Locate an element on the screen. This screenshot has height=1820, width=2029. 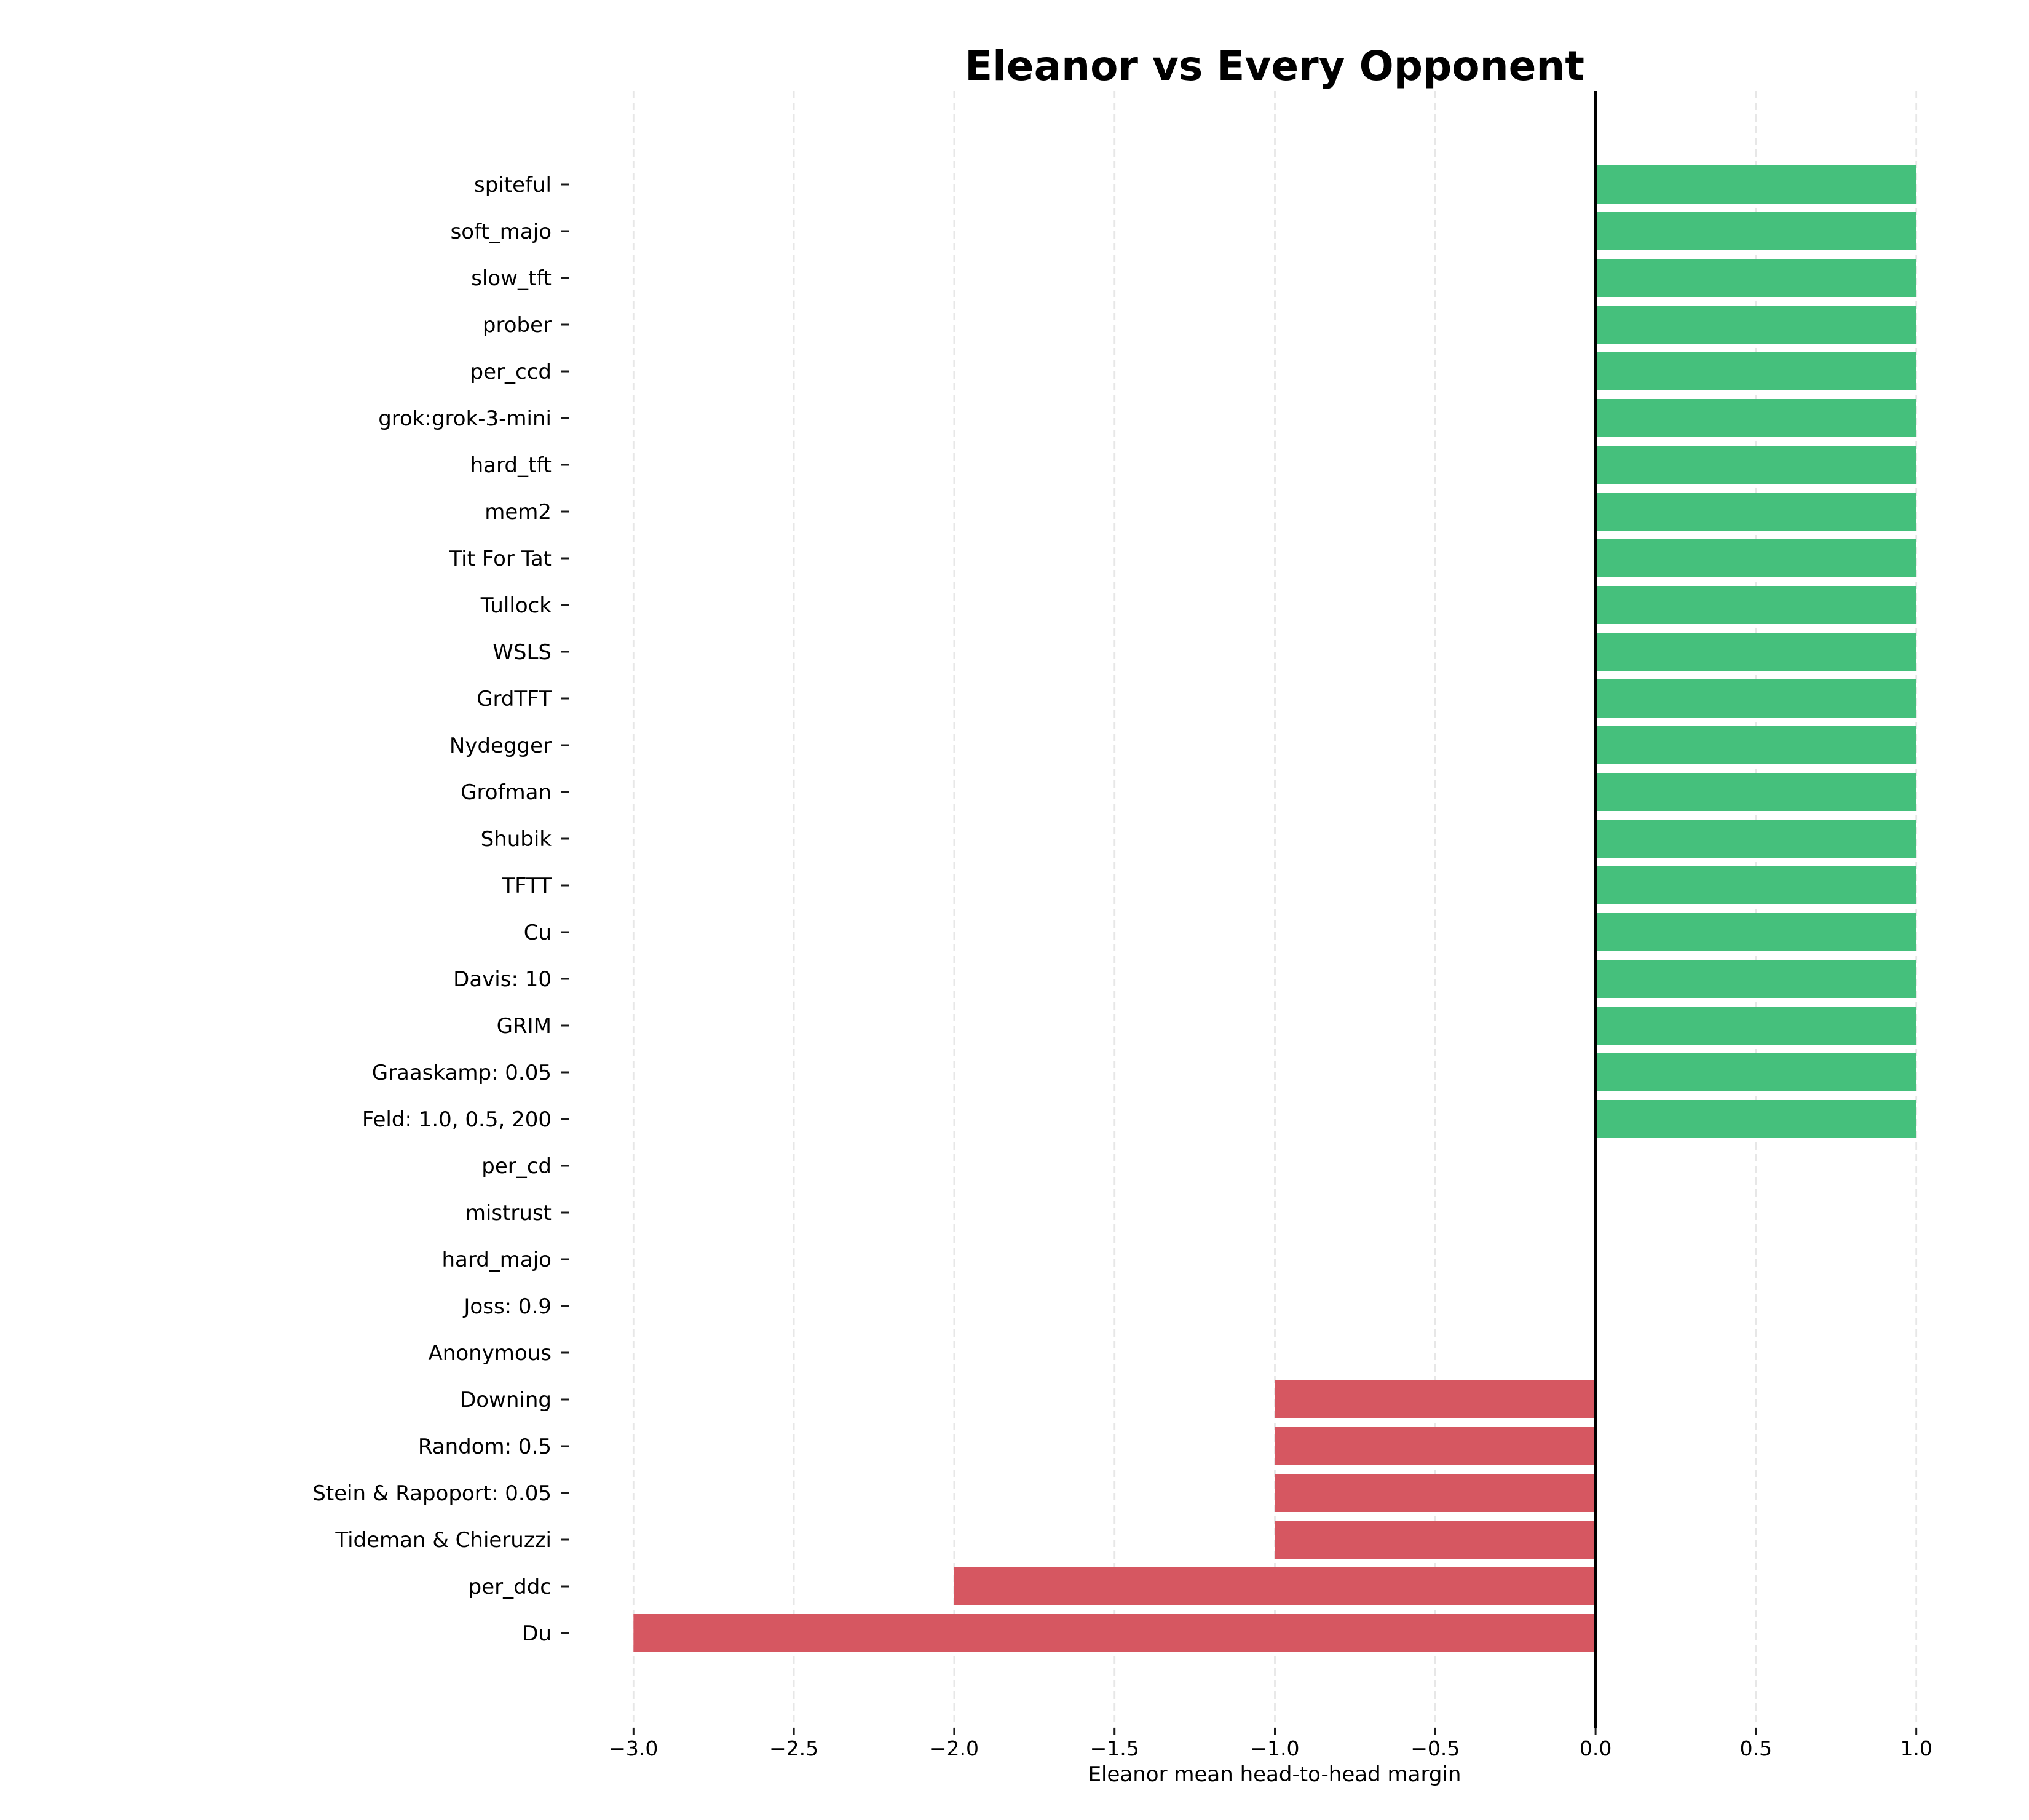
bar-Cu is located at coordinates (1756, 932).